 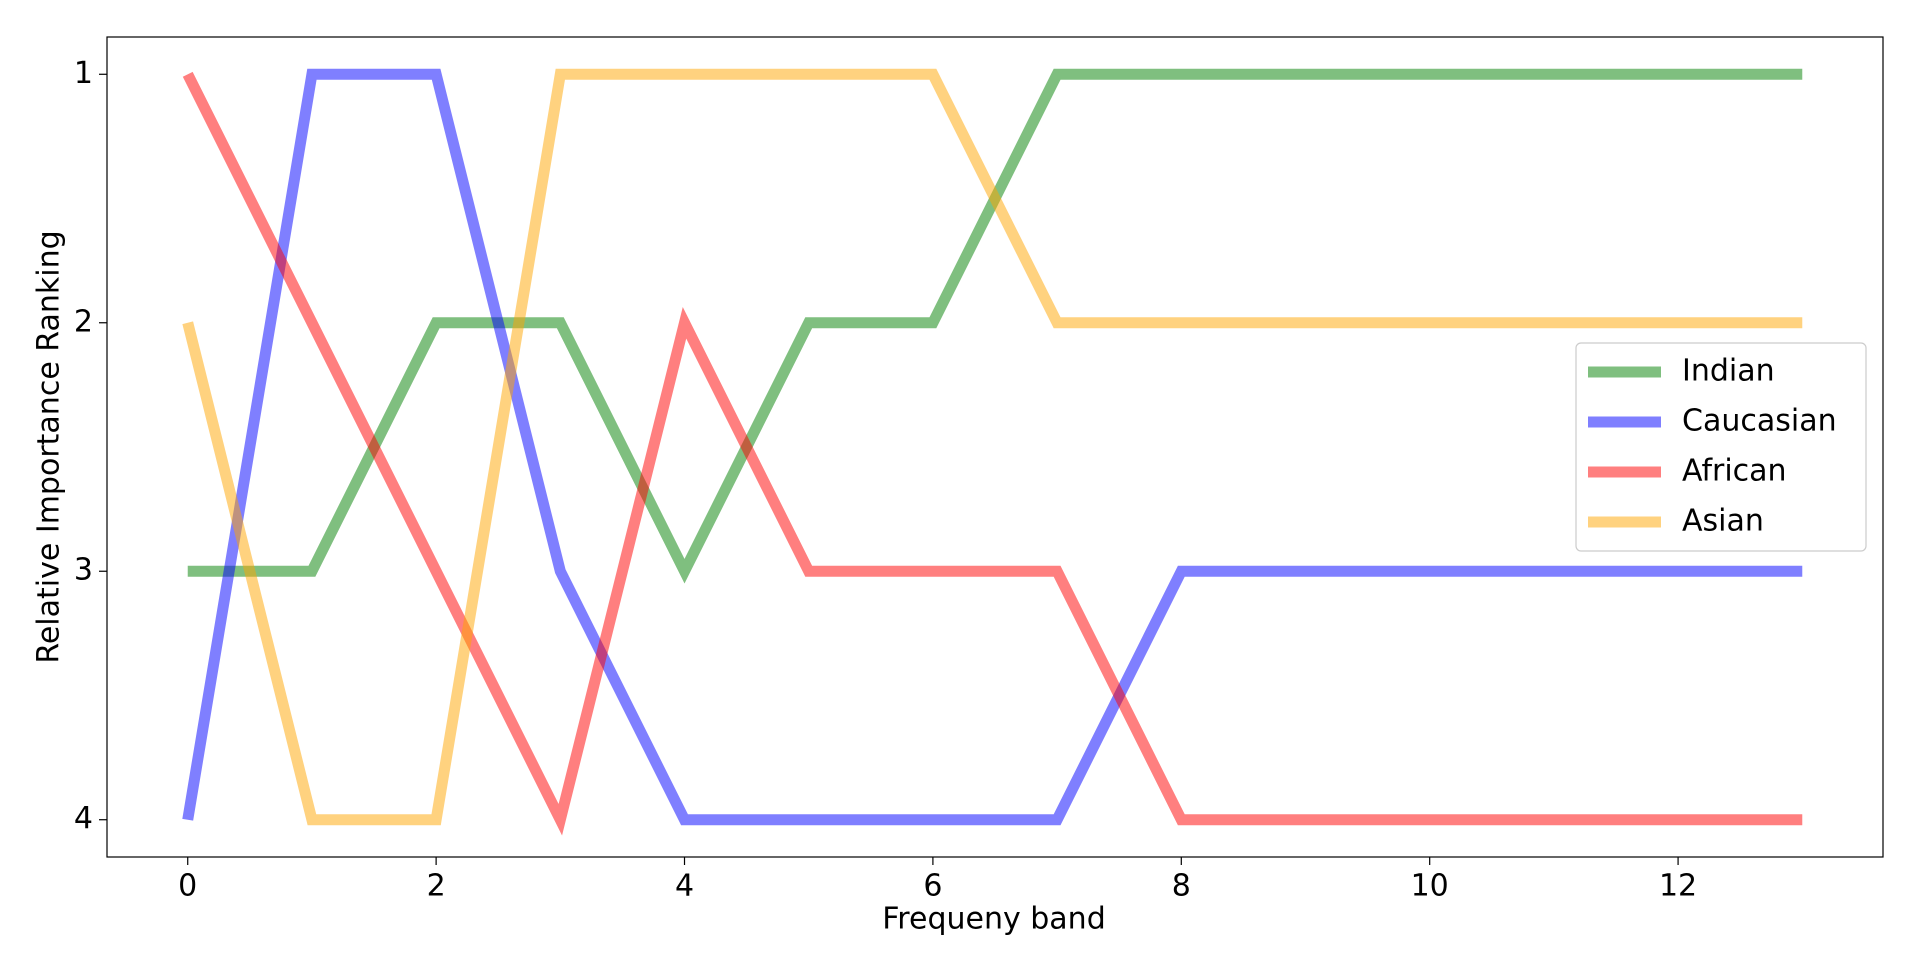 What do you see at coordinates (684, 886) in the screenshot?
I see `x-tick-label: 4` at bounding box center [684, 886].